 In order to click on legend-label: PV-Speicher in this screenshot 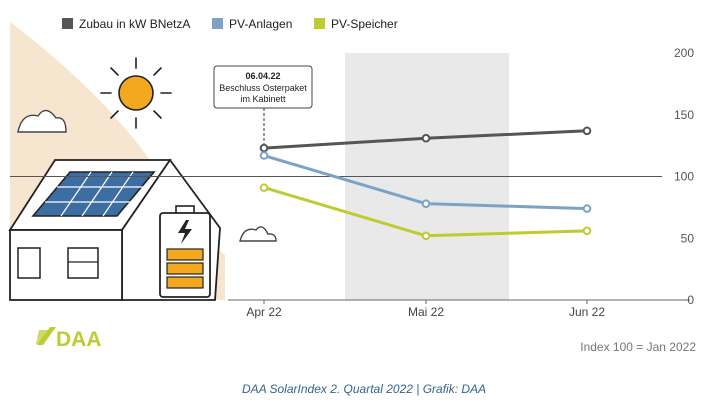, I will do `click(364, 24)`.